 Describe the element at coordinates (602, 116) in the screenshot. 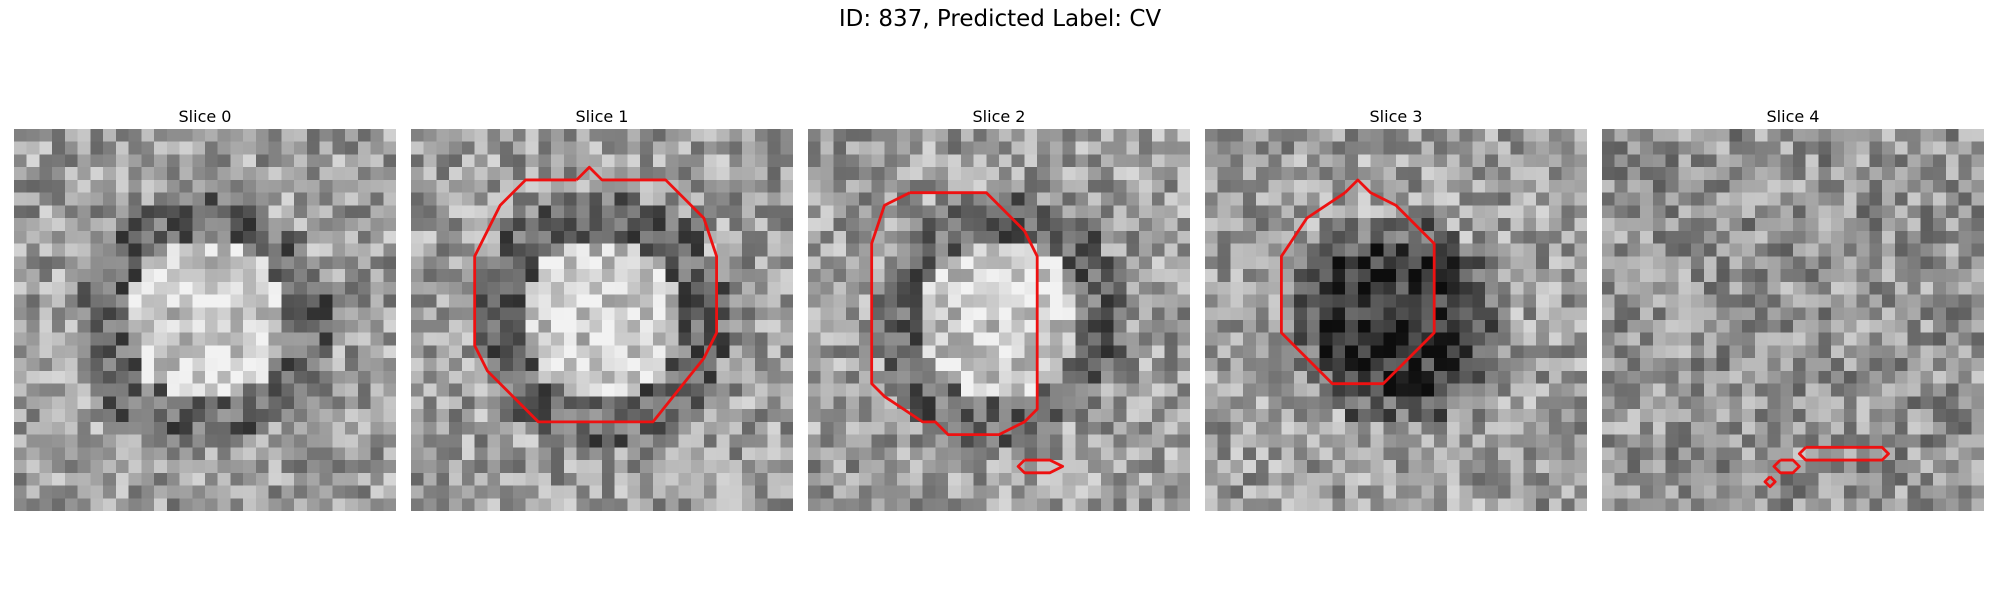

I see `slice-title: Slice 1` at that location.